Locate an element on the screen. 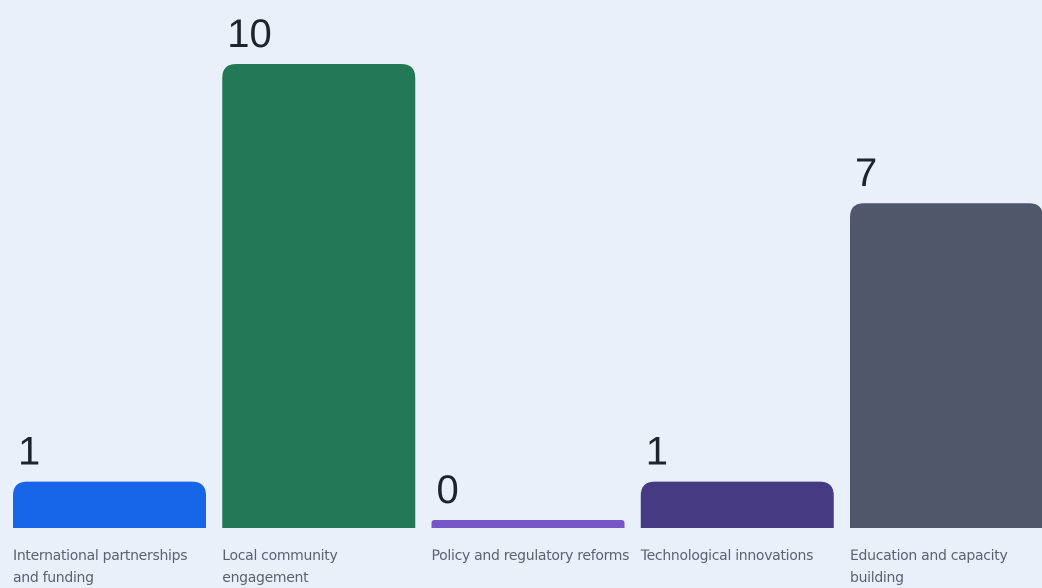 The height and width of the screenshot is (588, 1042). value-label-3: 0 is located at coordinates (448, 490).